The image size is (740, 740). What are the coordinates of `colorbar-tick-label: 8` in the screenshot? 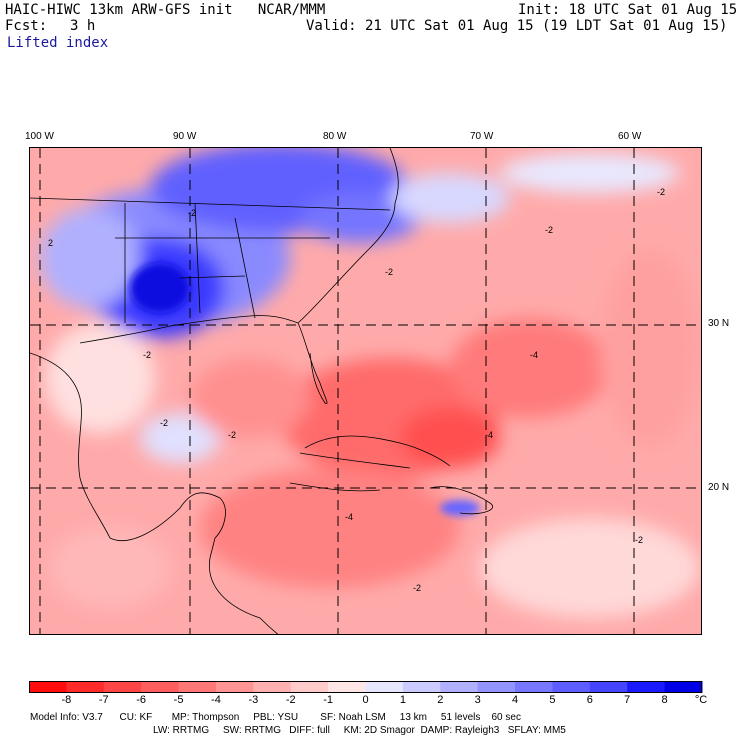 It's located at (664, 700).